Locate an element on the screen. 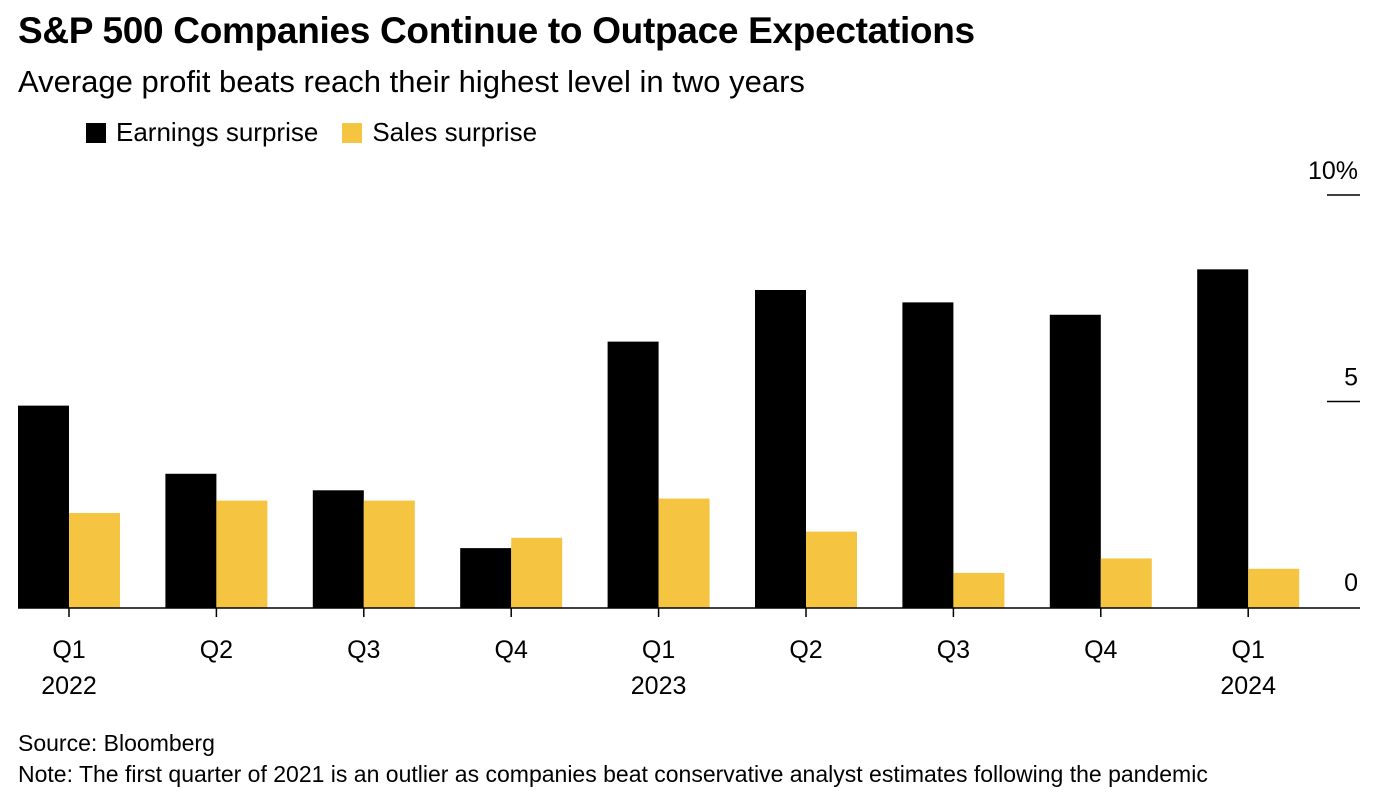  y-tick-label-3: 10% is located at coordinates (1333, 171).